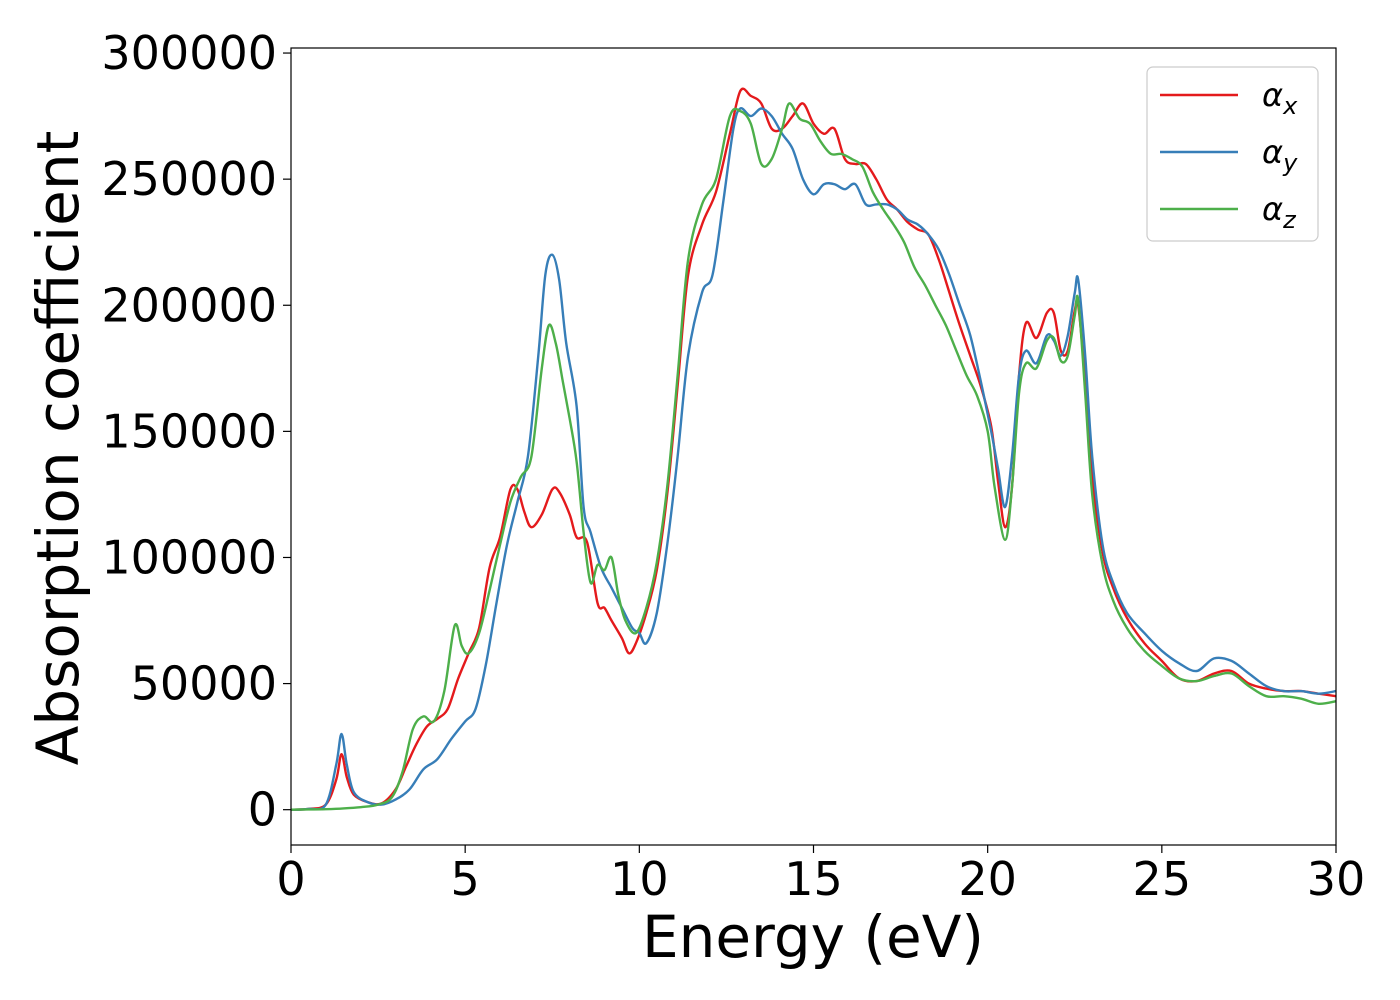 Image resolution: width=1400 pixels, height=1000 pixels. I want to click on y-tick-label: 200000, so click(189, 305).